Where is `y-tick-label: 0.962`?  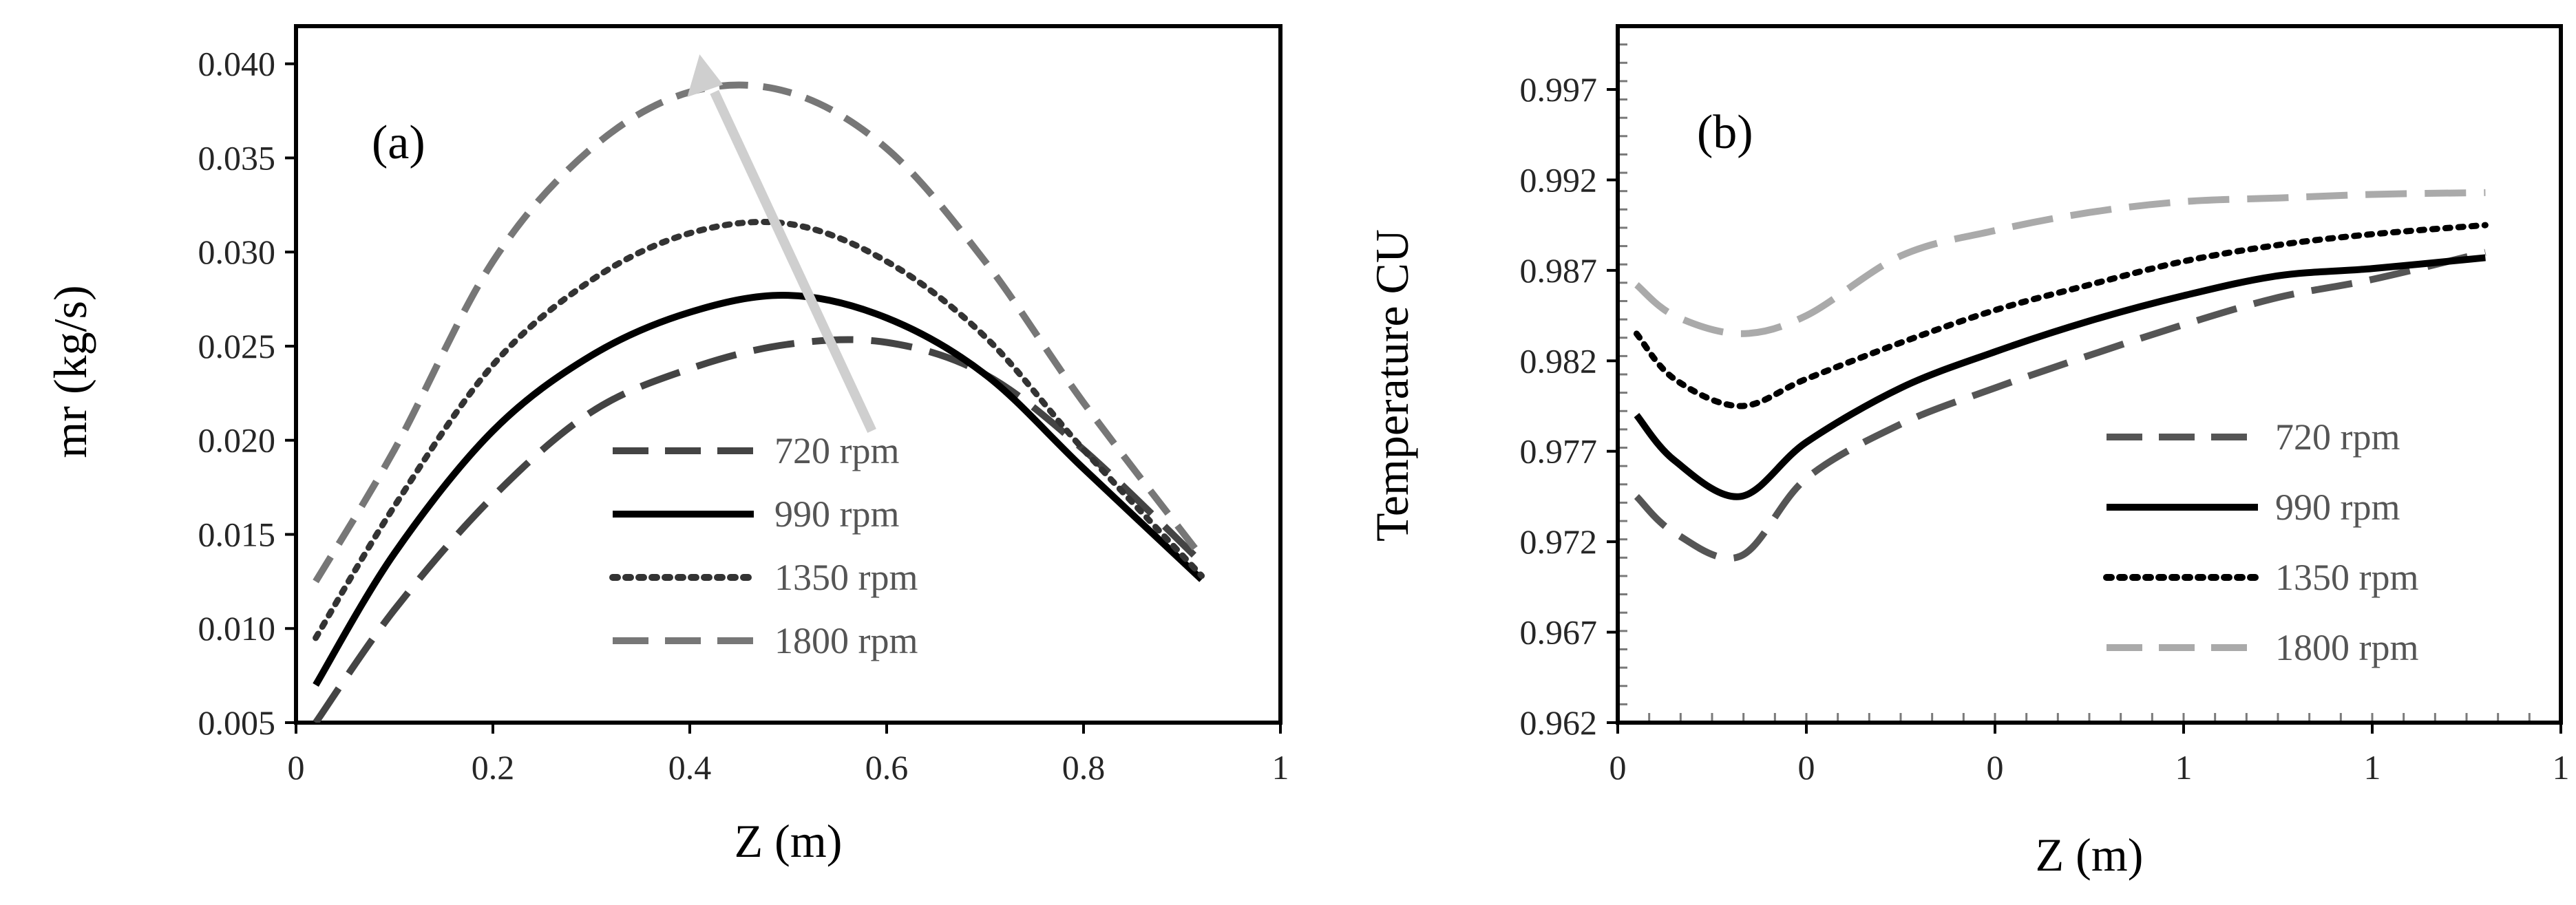
y-tick-label: 0.962 is located at coordinates (1559, 722).